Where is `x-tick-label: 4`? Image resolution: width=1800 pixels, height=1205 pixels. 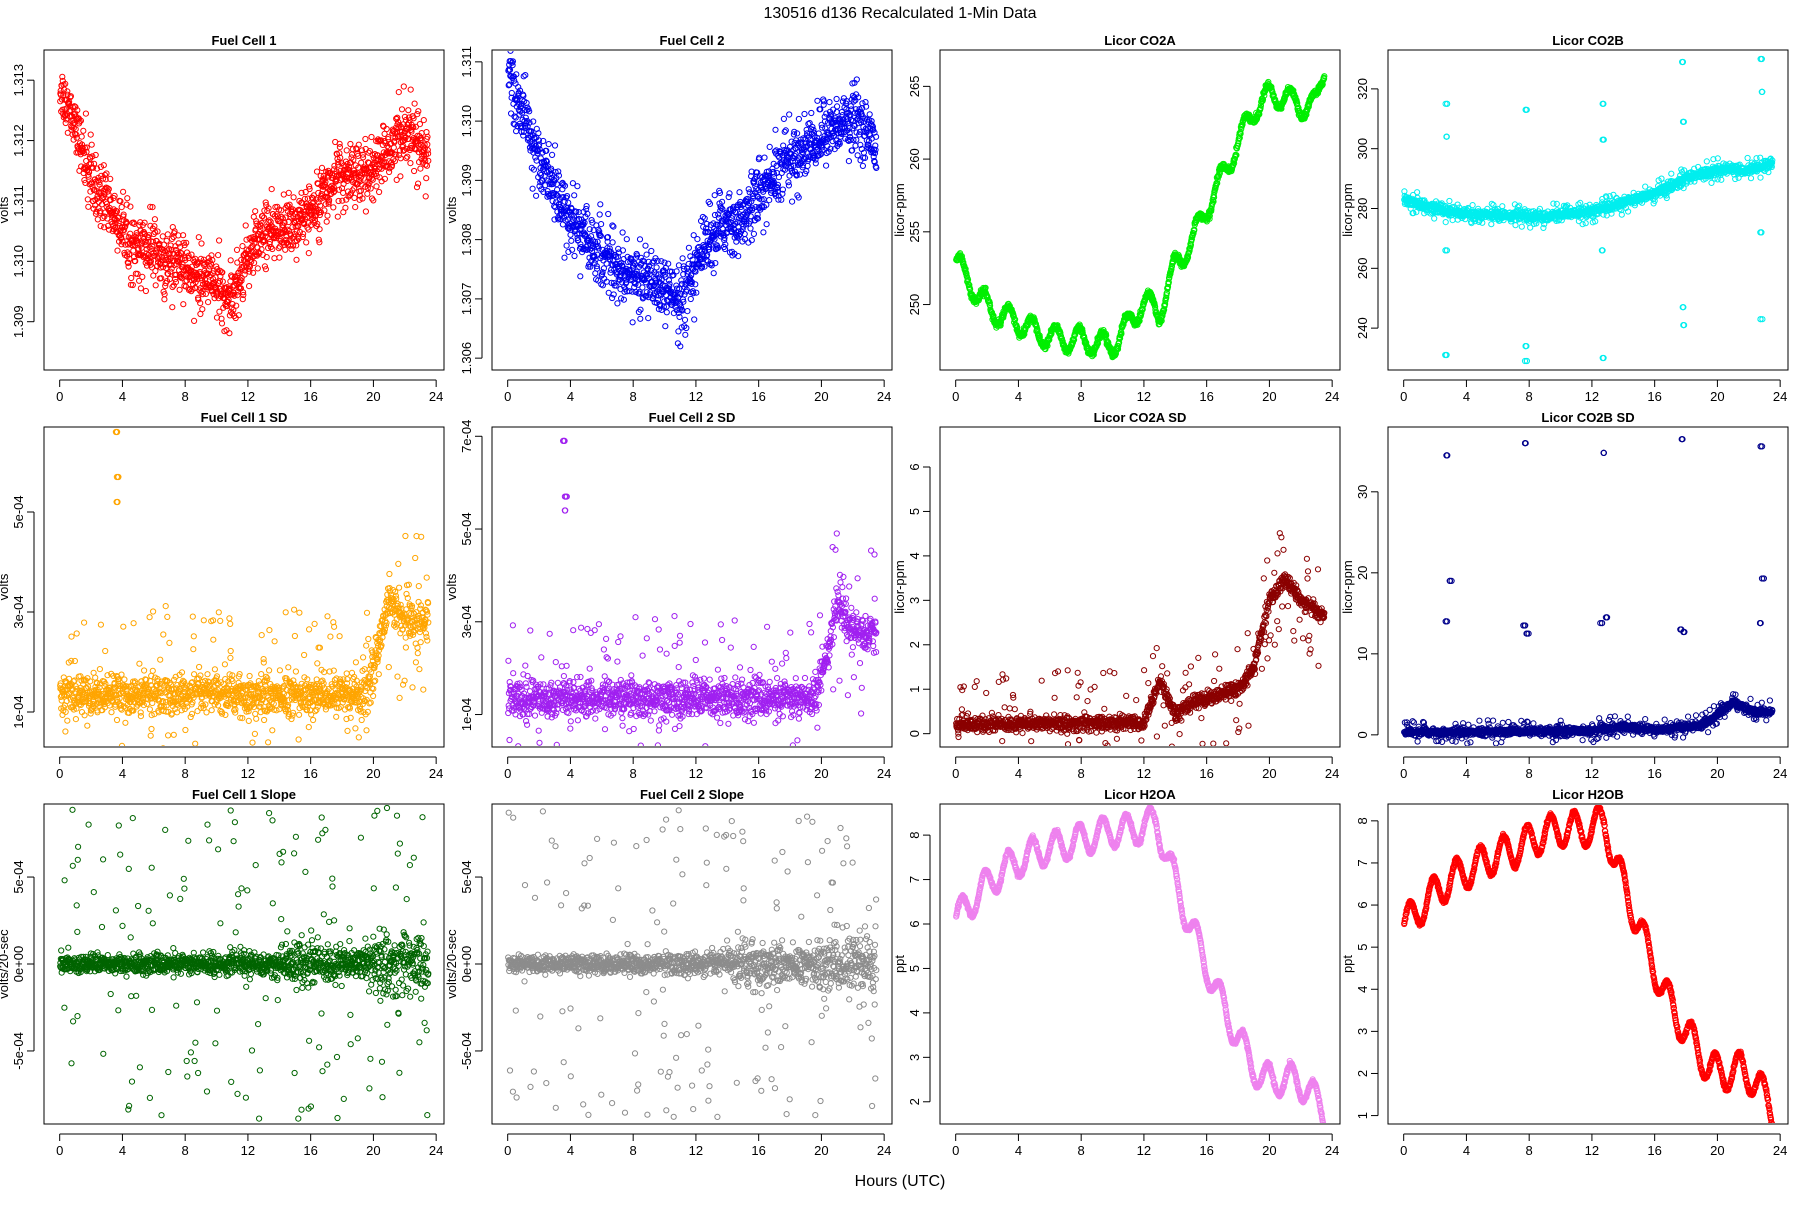 x-tick-label: 4 is located at coordinates (122, 396).